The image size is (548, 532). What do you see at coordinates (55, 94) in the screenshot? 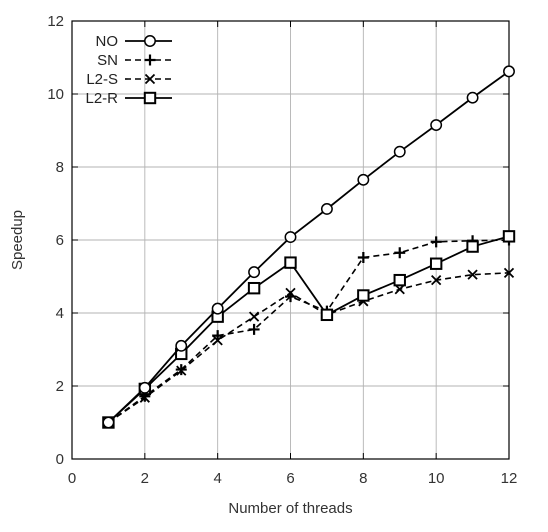
I see `y-tick-label: 10` at bounding box center [55, 94].